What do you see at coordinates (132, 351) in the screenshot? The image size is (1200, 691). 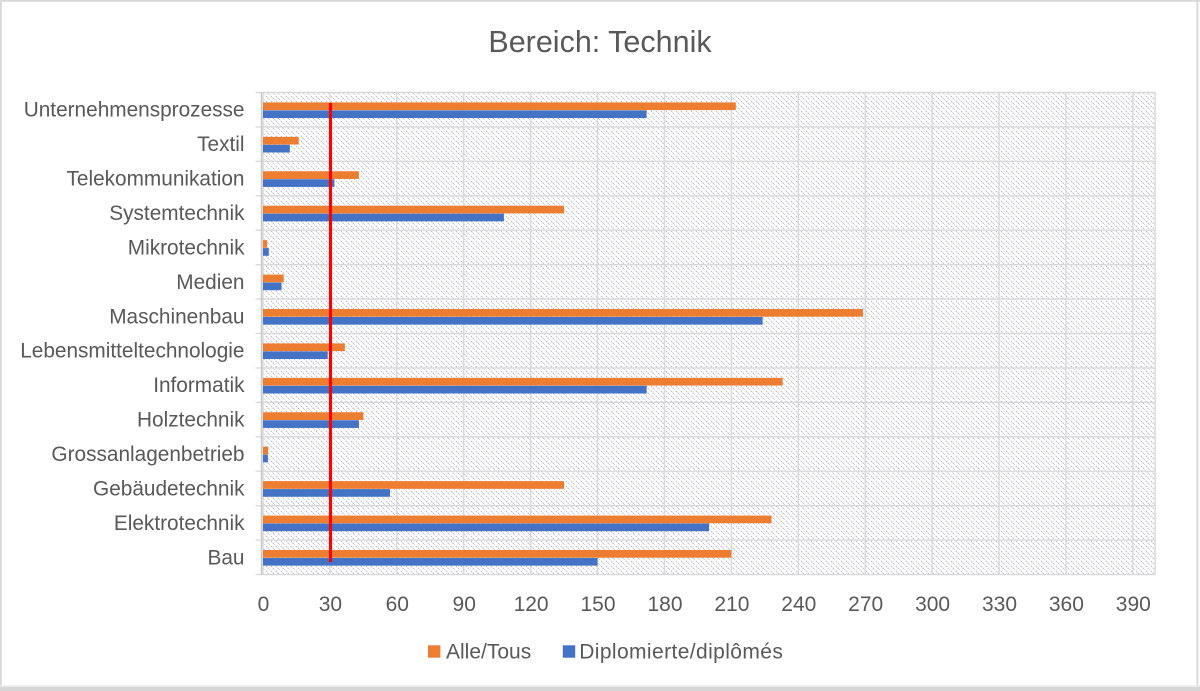 I see `svg-text: Lebensmitteltechnologie` at bounding box center [132, 351].